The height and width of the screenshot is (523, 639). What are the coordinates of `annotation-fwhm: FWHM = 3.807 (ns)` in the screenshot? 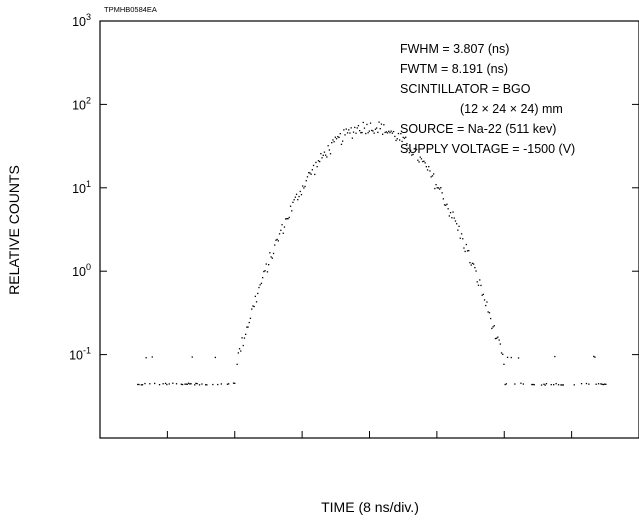 It's located at (454, 49).